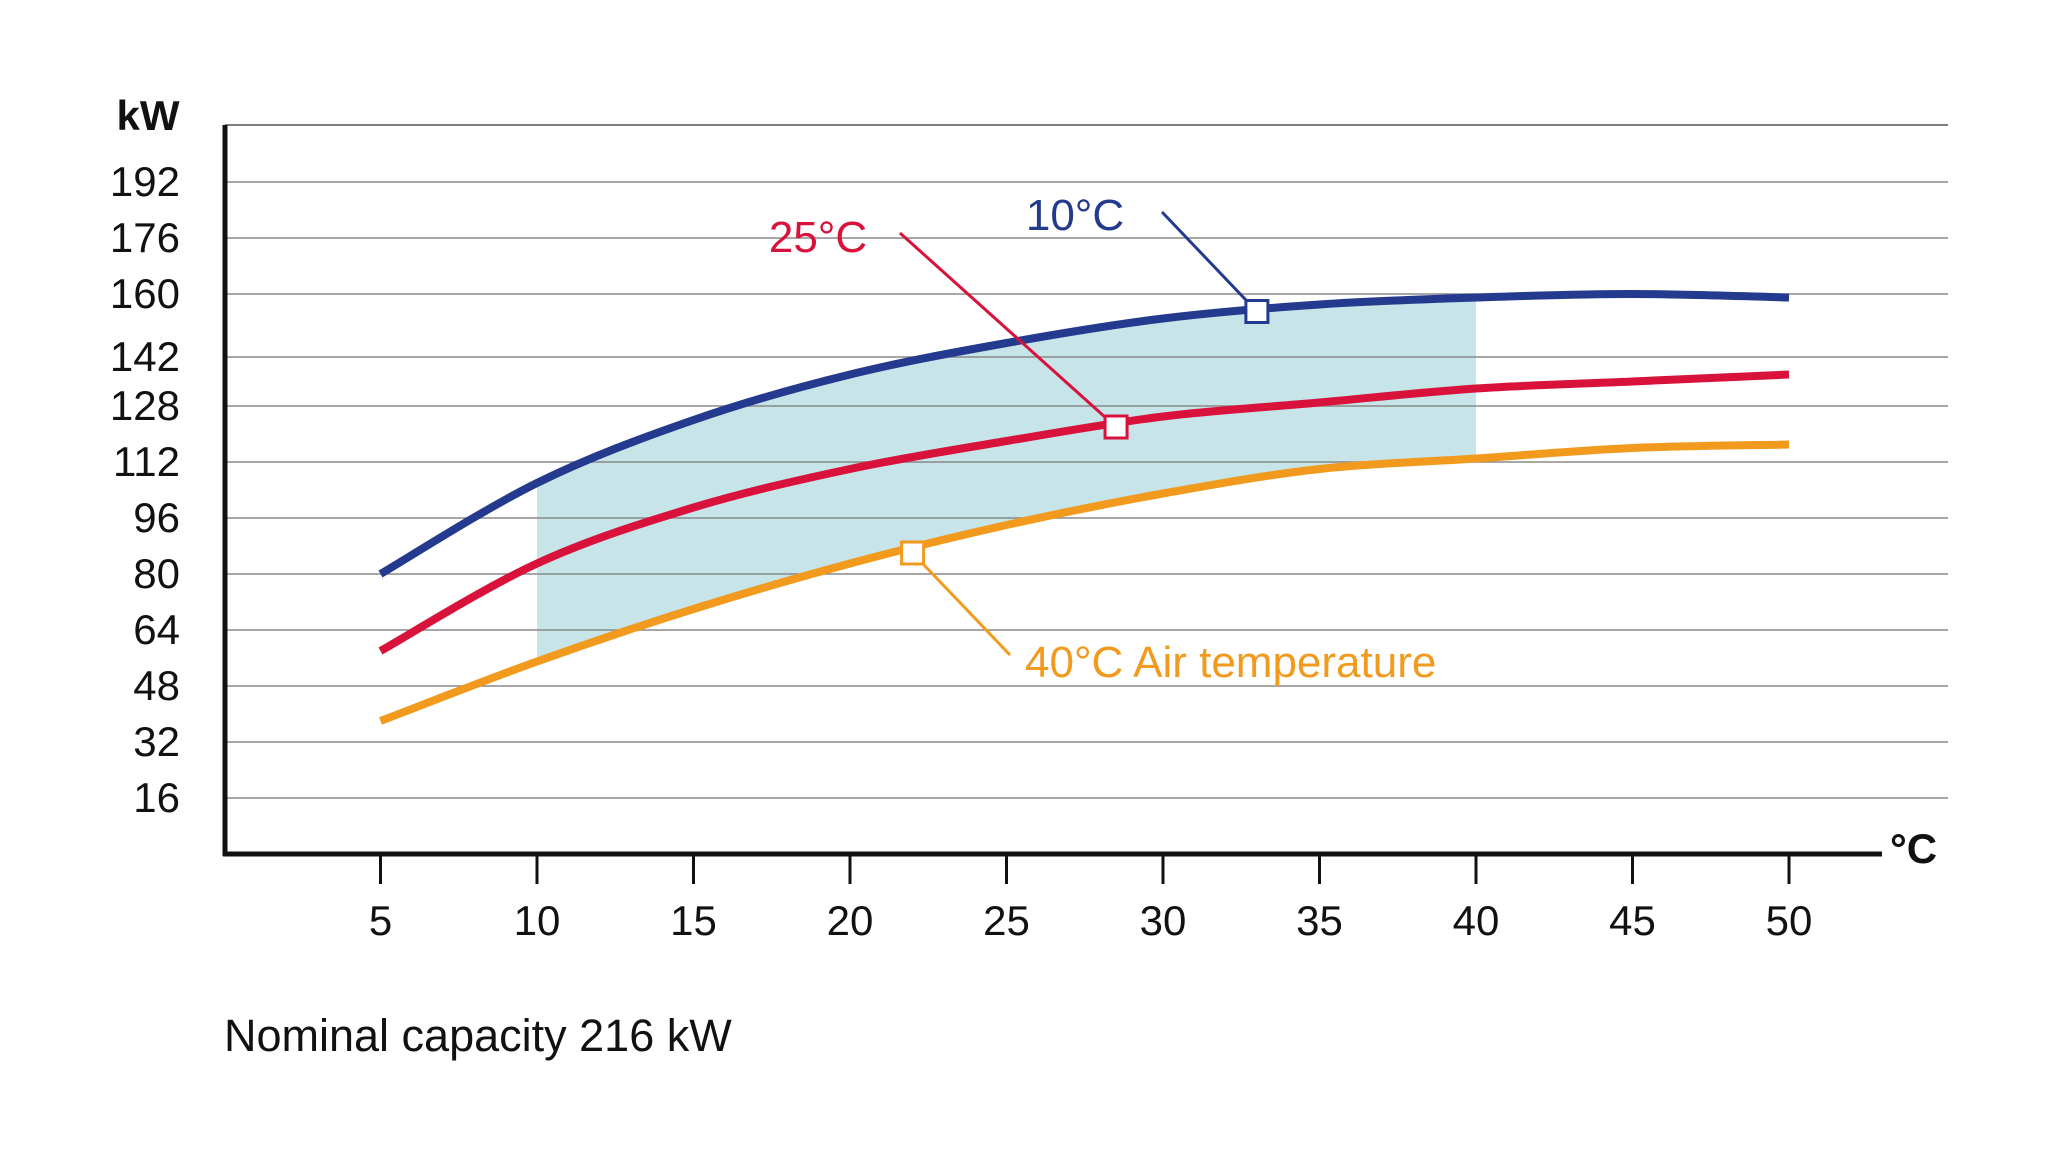 The height and width of the screenshot is (1170, 2048). Describe the element at coordinates (1789, 920) in the screenshot. I see `x-tick-label-50: 50` at that location.